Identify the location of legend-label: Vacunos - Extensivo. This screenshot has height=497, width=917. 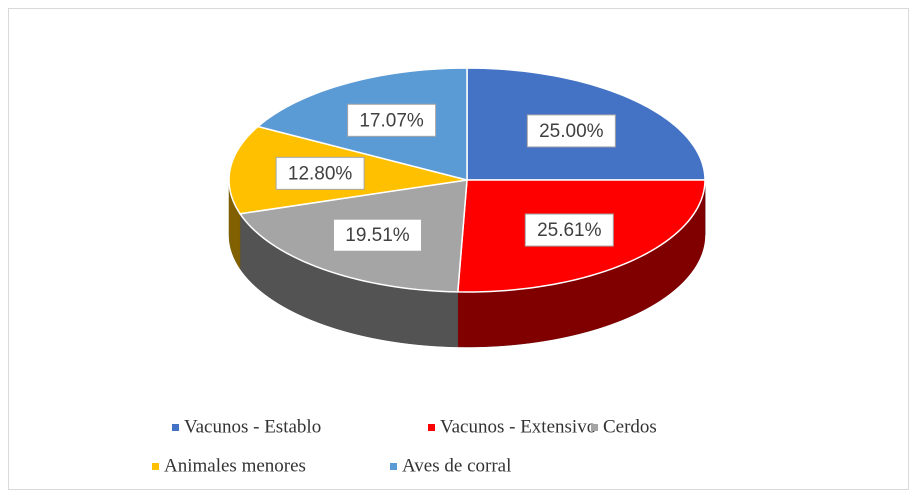
(518, 426).